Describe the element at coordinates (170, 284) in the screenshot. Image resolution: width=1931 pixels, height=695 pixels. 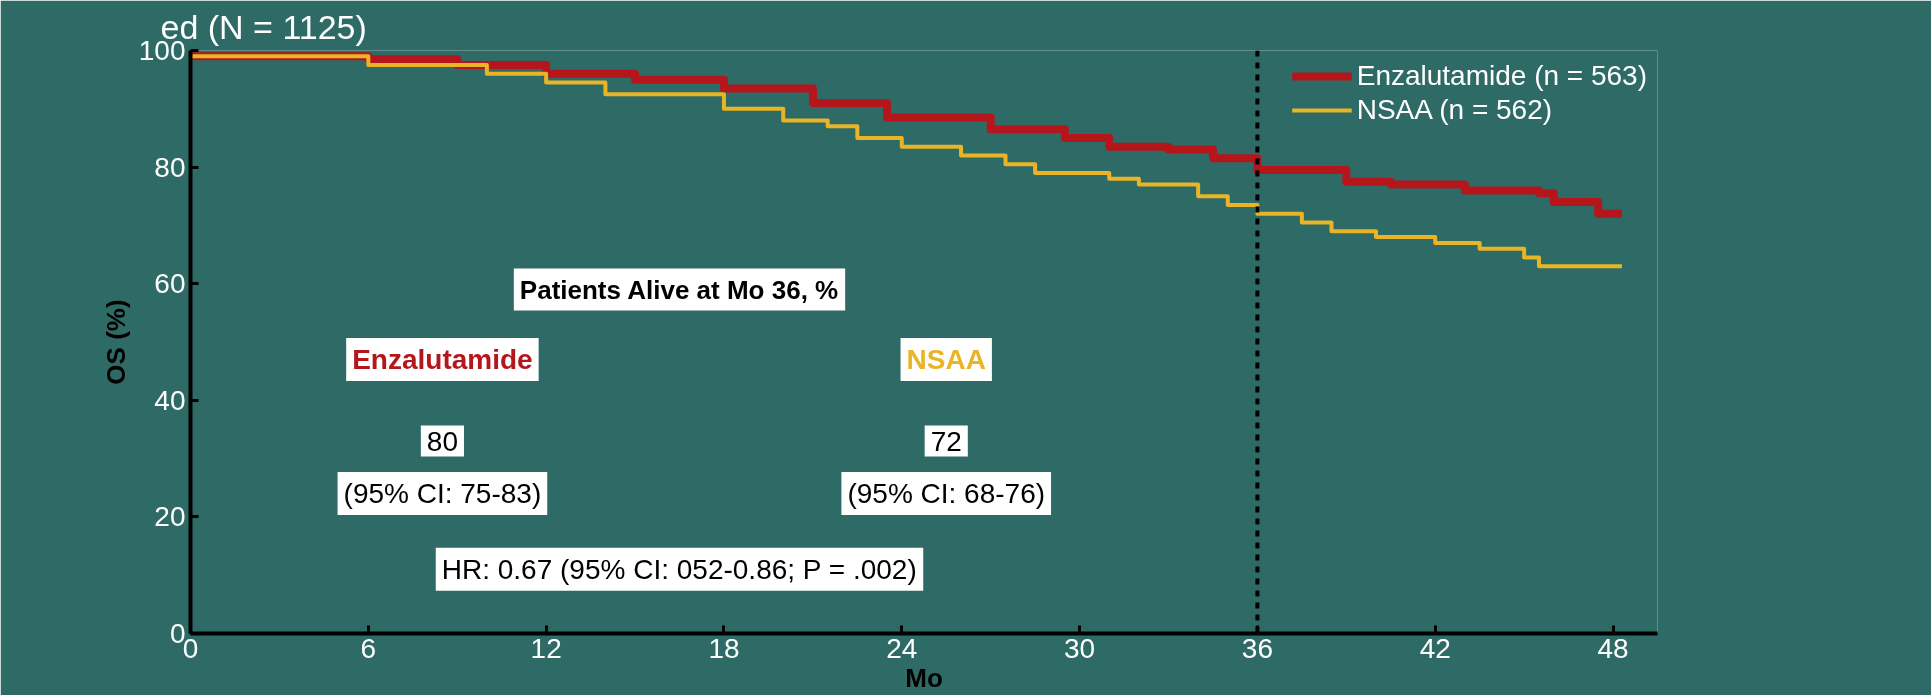
I see `y-tick-label: 60` at that location.